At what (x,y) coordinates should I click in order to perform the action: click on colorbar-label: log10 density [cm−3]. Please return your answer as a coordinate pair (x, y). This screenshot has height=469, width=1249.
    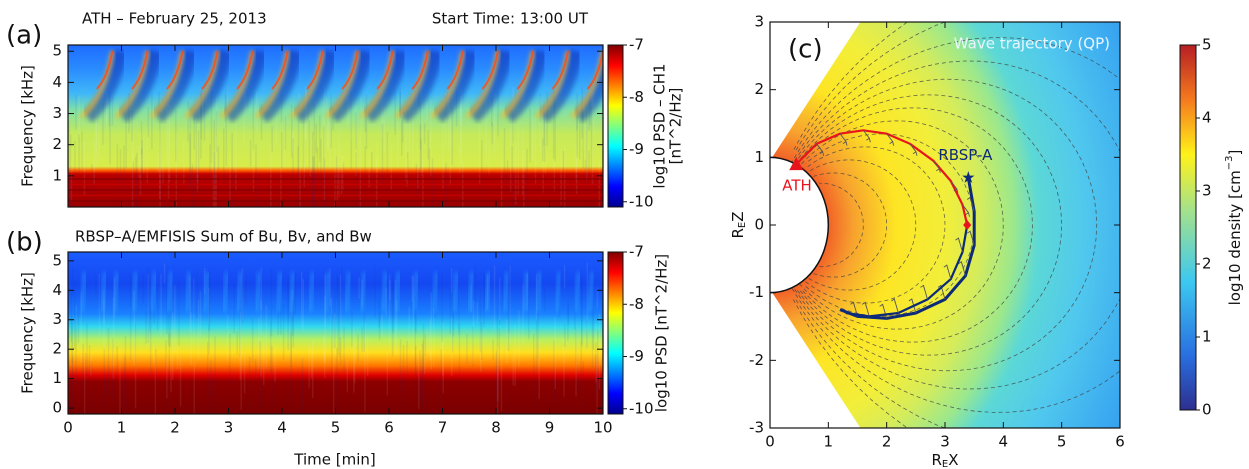
    Looking at the image, I should click on (1234, 228).